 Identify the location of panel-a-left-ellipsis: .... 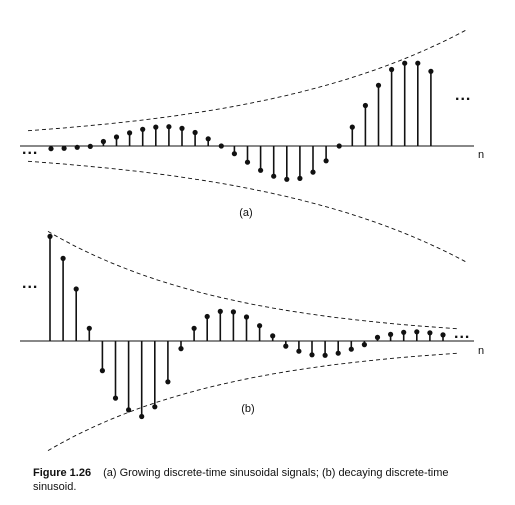
(30, 149).